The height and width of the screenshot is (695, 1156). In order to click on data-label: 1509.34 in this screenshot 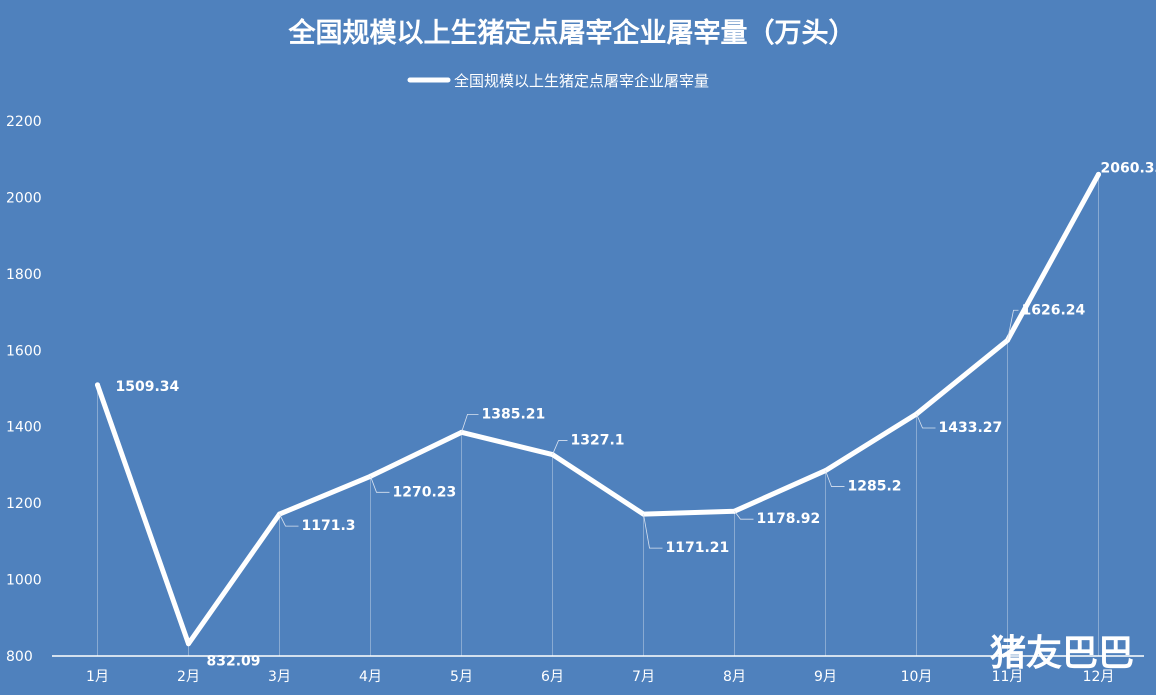, I will do `click(148, 387)`.